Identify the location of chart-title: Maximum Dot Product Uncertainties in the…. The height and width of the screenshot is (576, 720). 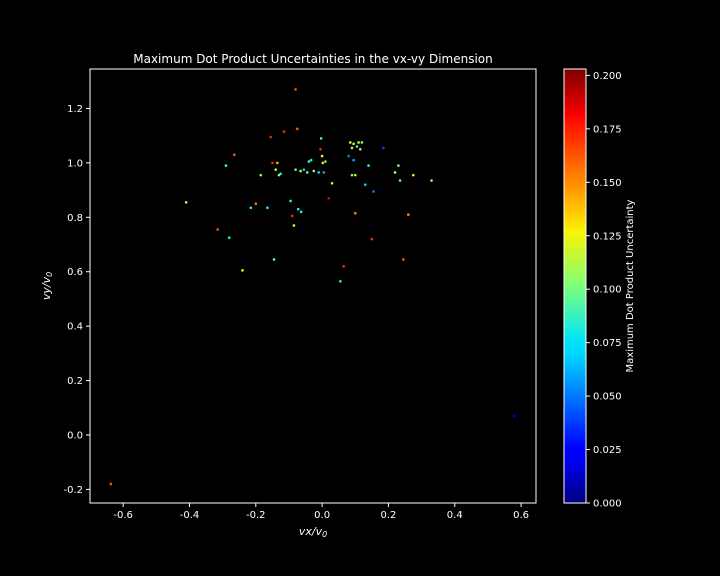
(312, 59).